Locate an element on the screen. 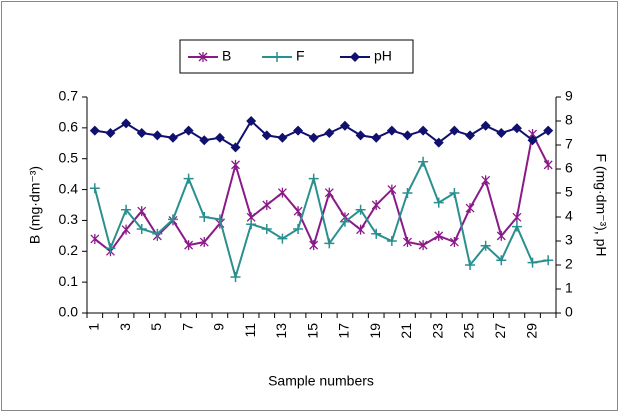 The height and width of the screenshot is (412, 619). y2-tick-label: 7 is located at coordinates (569, 144).